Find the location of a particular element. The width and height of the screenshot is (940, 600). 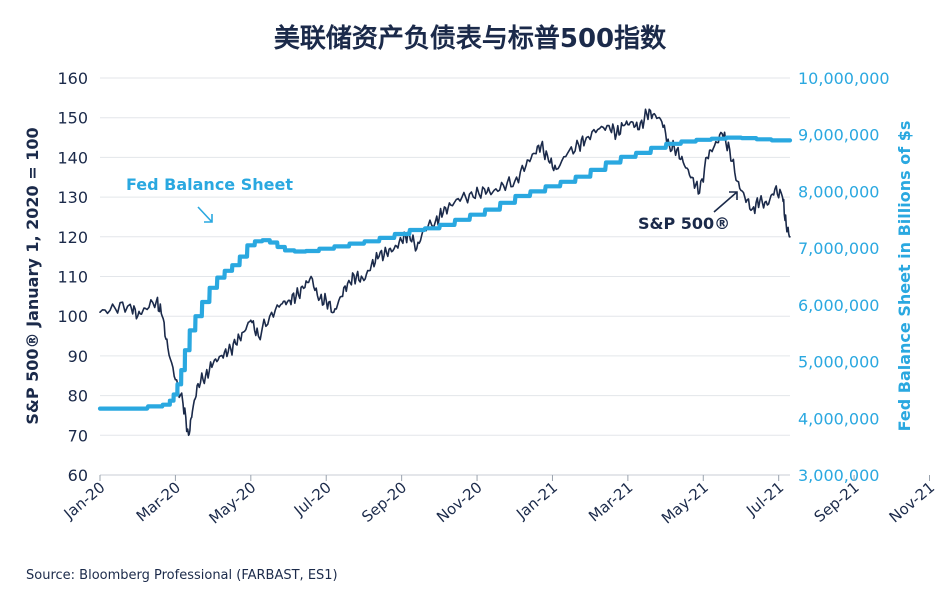

x-tick-label: Sep-20 is located at coordinates (384, 502).